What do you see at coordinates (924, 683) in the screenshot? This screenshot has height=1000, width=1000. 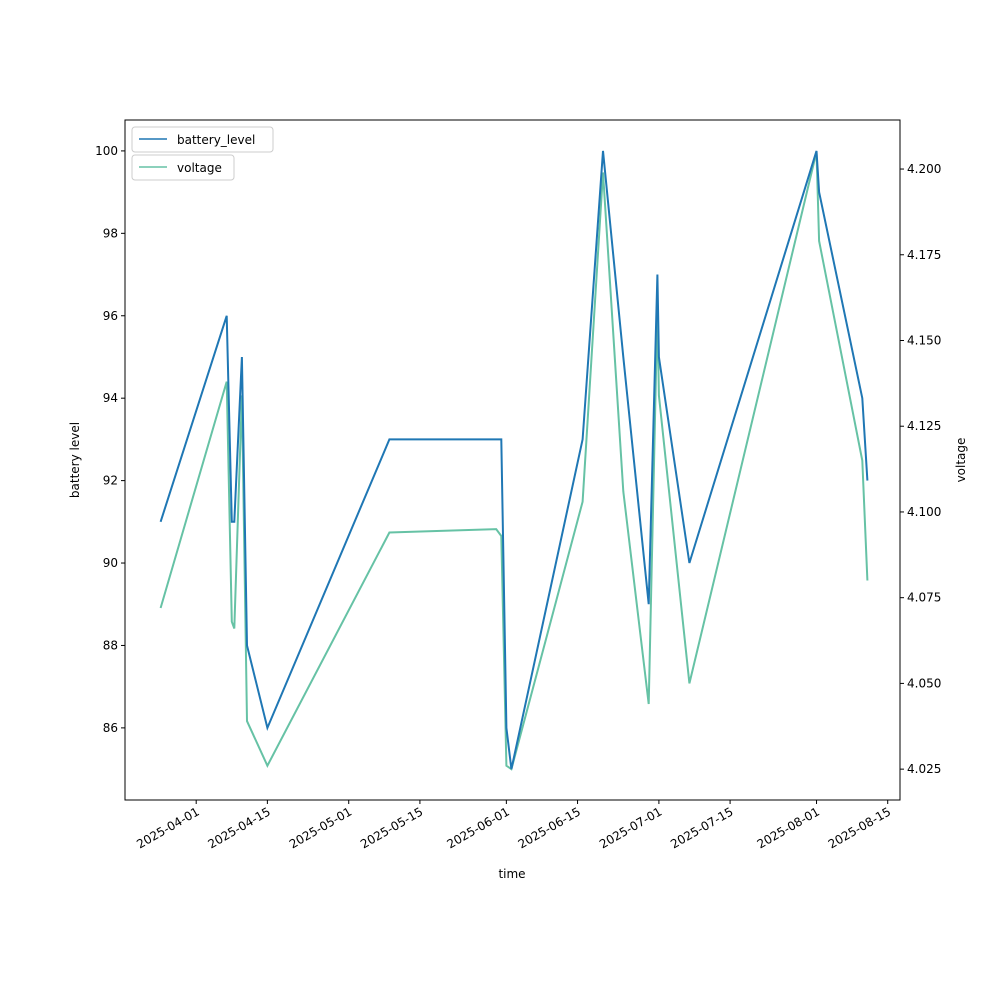 I see `y-right-tick-label: 4.050` at bounding box center [924, 683].